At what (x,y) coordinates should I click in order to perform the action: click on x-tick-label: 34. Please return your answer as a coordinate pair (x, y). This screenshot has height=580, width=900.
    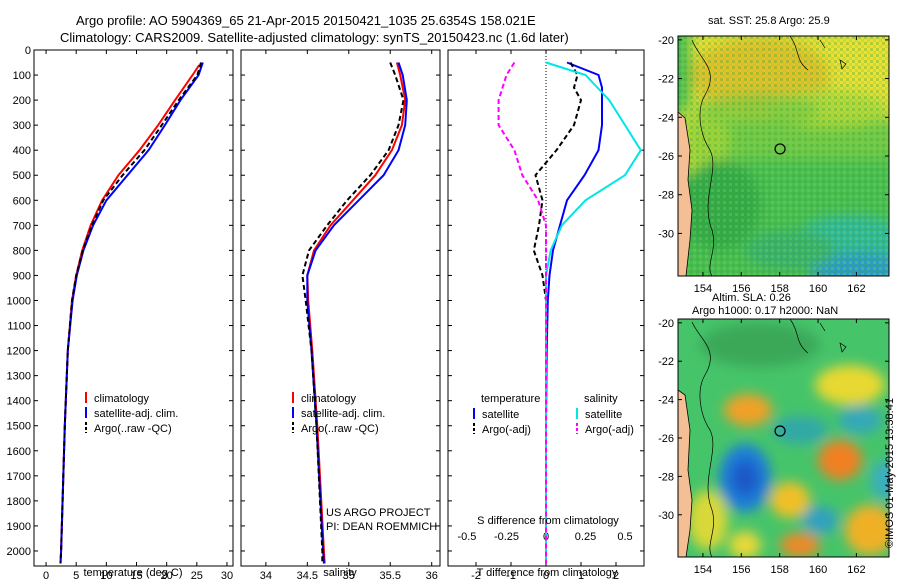
    Looking at the image, I should click on (266, 575).